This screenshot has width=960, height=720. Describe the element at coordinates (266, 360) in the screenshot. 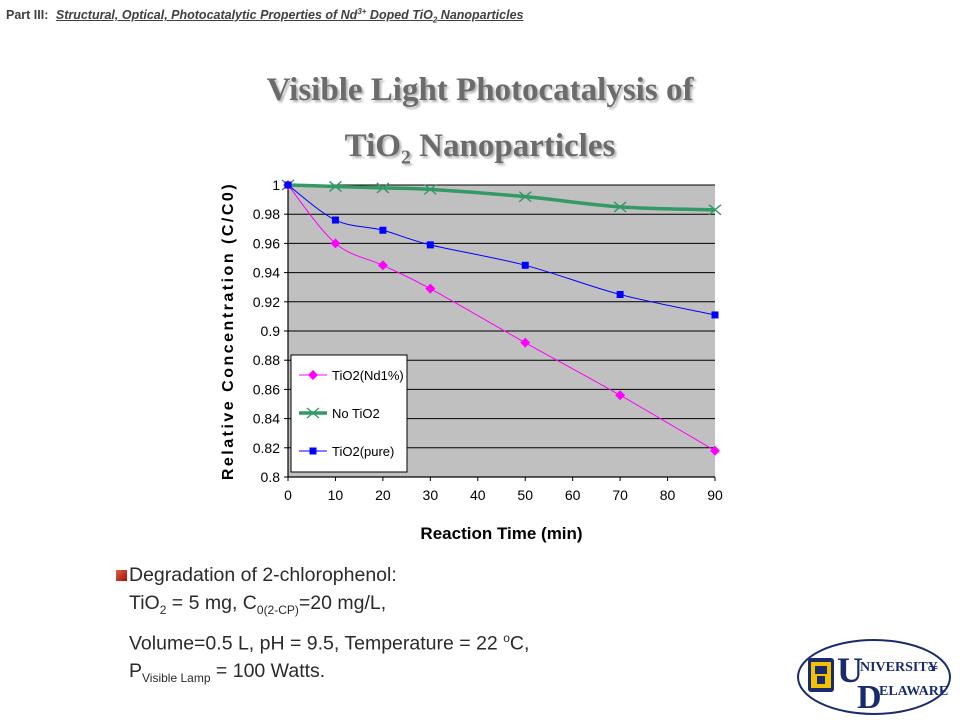

I see `y-tick-label: 0.88` at that location.